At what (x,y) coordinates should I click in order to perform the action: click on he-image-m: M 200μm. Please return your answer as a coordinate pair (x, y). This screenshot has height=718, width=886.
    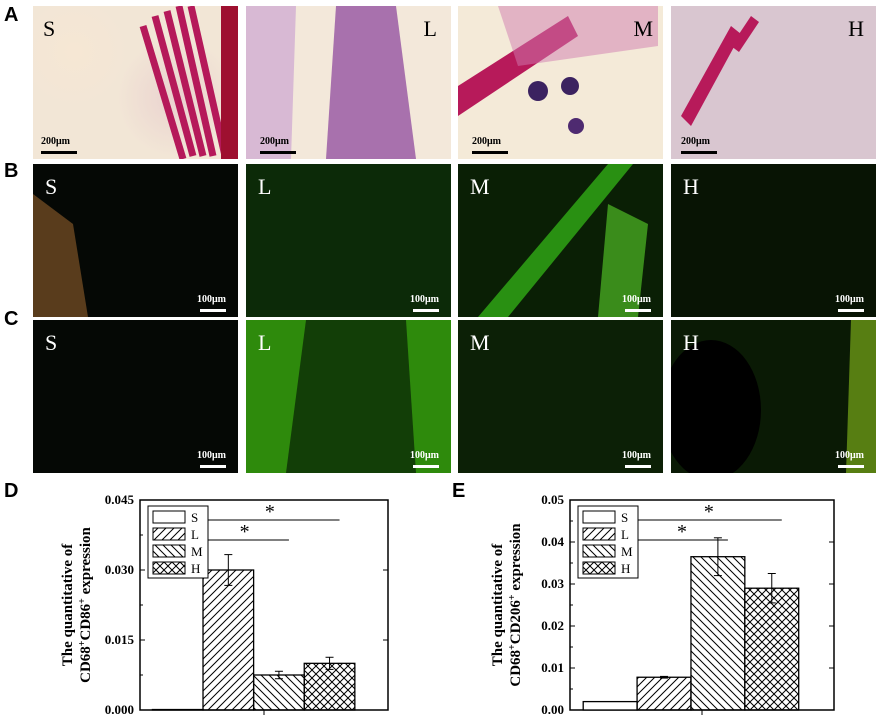
    Looking at the image, I should click on (560, 82).